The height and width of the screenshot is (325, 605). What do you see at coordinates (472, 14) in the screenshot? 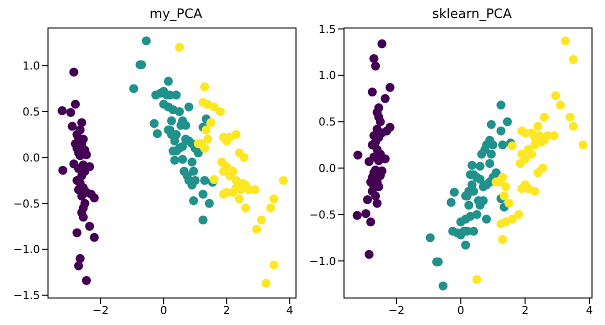
I see `chart-title: sklearn_PCA` at bounding box center [472, 14].